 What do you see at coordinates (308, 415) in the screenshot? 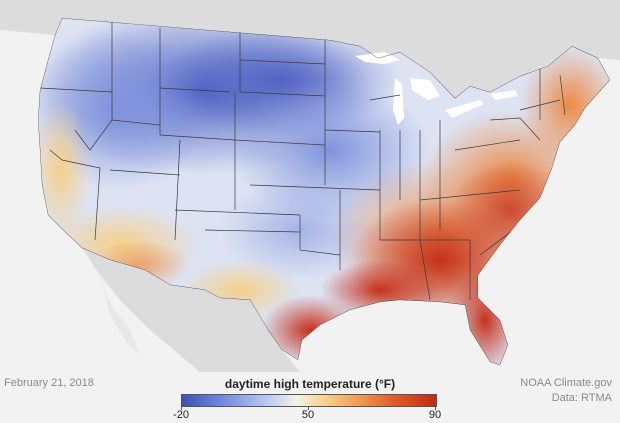
I see `legend-mid-label: 50` at bounding box center [308, 415].